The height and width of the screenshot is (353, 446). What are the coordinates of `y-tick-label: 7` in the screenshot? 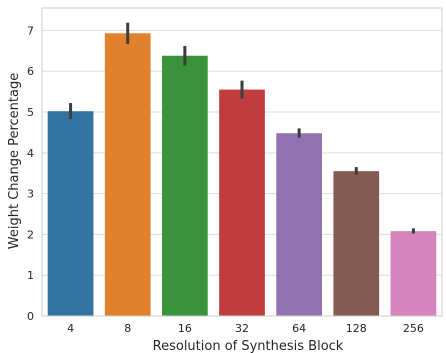 It's located at (30, 30).